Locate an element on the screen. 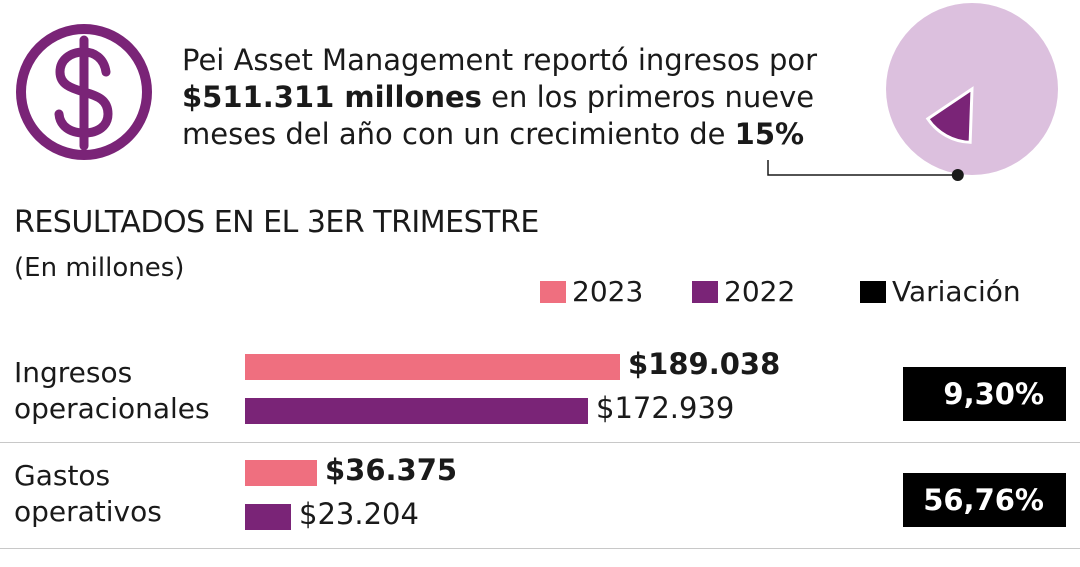 This screenshot has width=1080, height=567. pie-slice-growth is located at coordinates (949, 115).